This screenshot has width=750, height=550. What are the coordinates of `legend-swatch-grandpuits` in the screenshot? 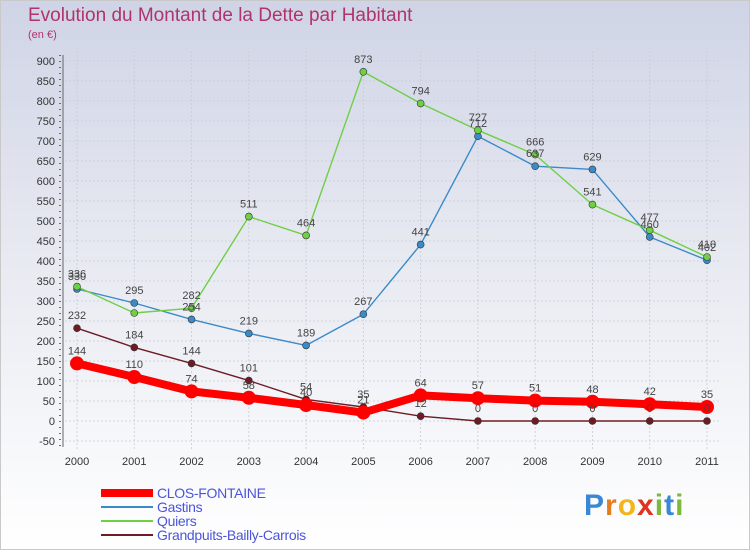 It's located at (127, 535).